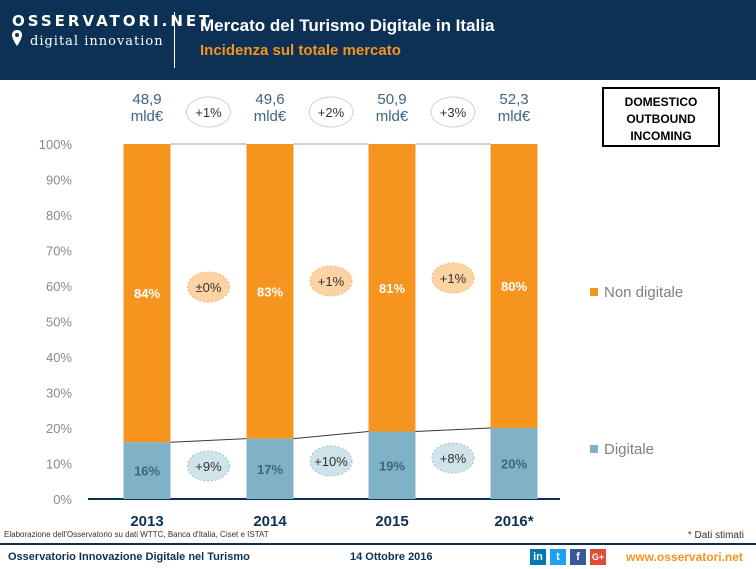 The width and height of the screenshot is (756, 569). I want to click on total-growth-label: +2%, so click(331, 112).